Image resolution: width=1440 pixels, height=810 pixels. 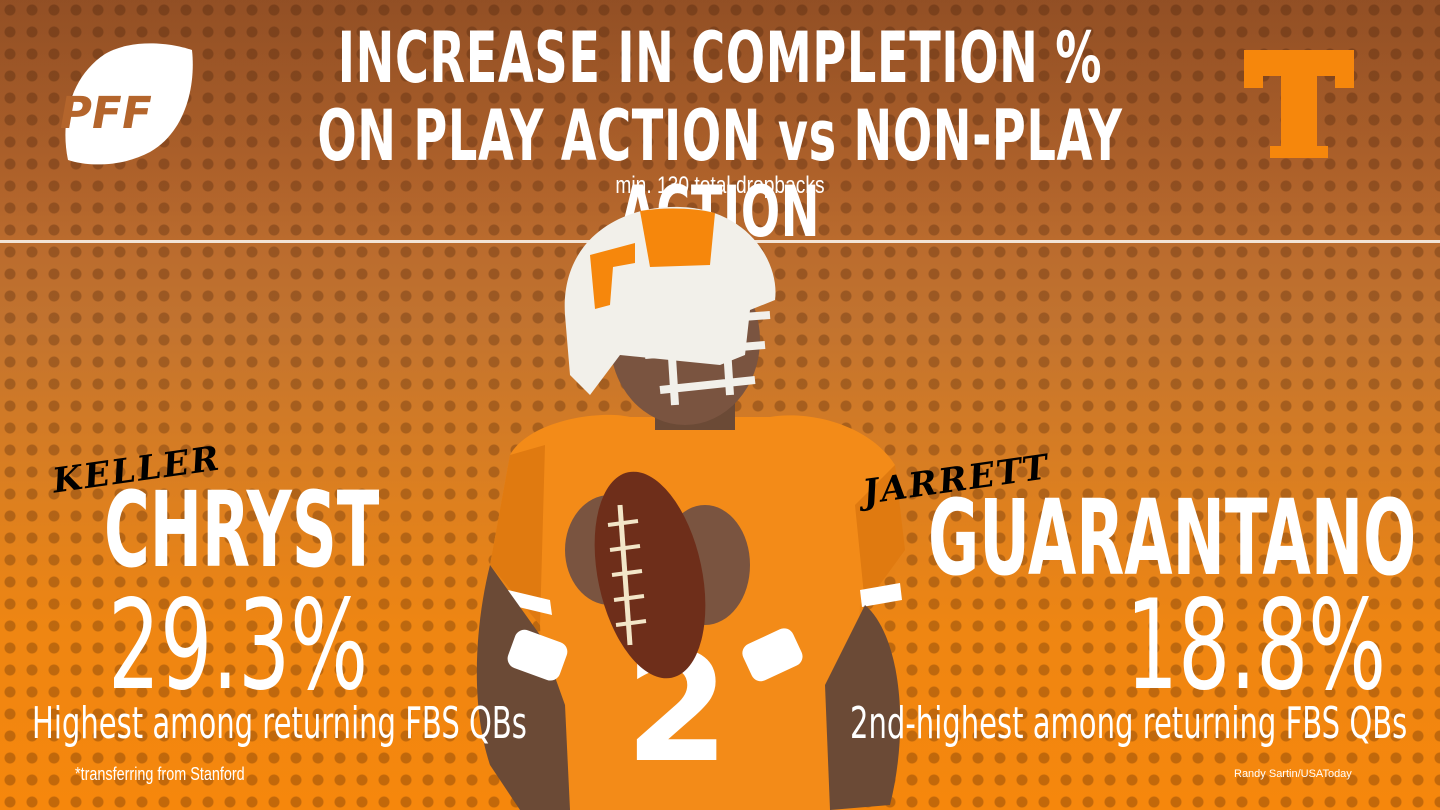 I want to click on right-note: 2nd-highest among returning FBS QBs, so click(x=1129, y=723).